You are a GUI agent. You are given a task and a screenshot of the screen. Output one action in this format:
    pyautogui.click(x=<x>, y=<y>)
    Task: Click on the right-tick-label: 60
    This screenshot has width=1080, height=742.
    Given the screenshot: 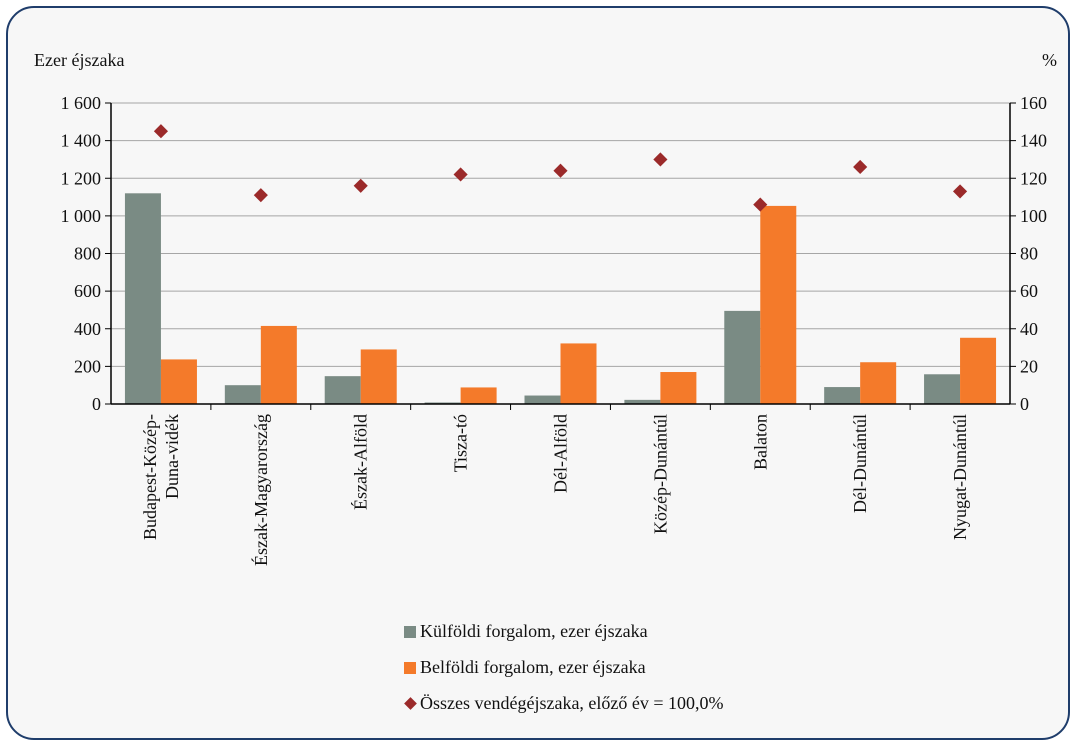 What is the action you would take?
    pyautogui.click(x=1029, y=291)
    